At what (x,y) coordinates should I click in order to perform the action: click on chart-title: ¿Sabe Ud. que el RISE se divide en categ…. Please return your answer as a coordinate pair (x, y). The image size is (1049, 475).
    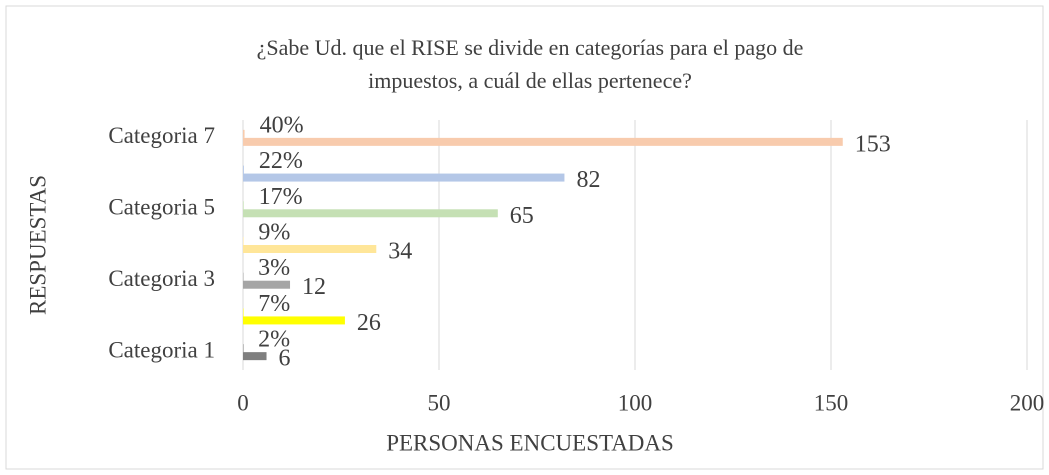
    Looking at the image, I should click on (530, 47).